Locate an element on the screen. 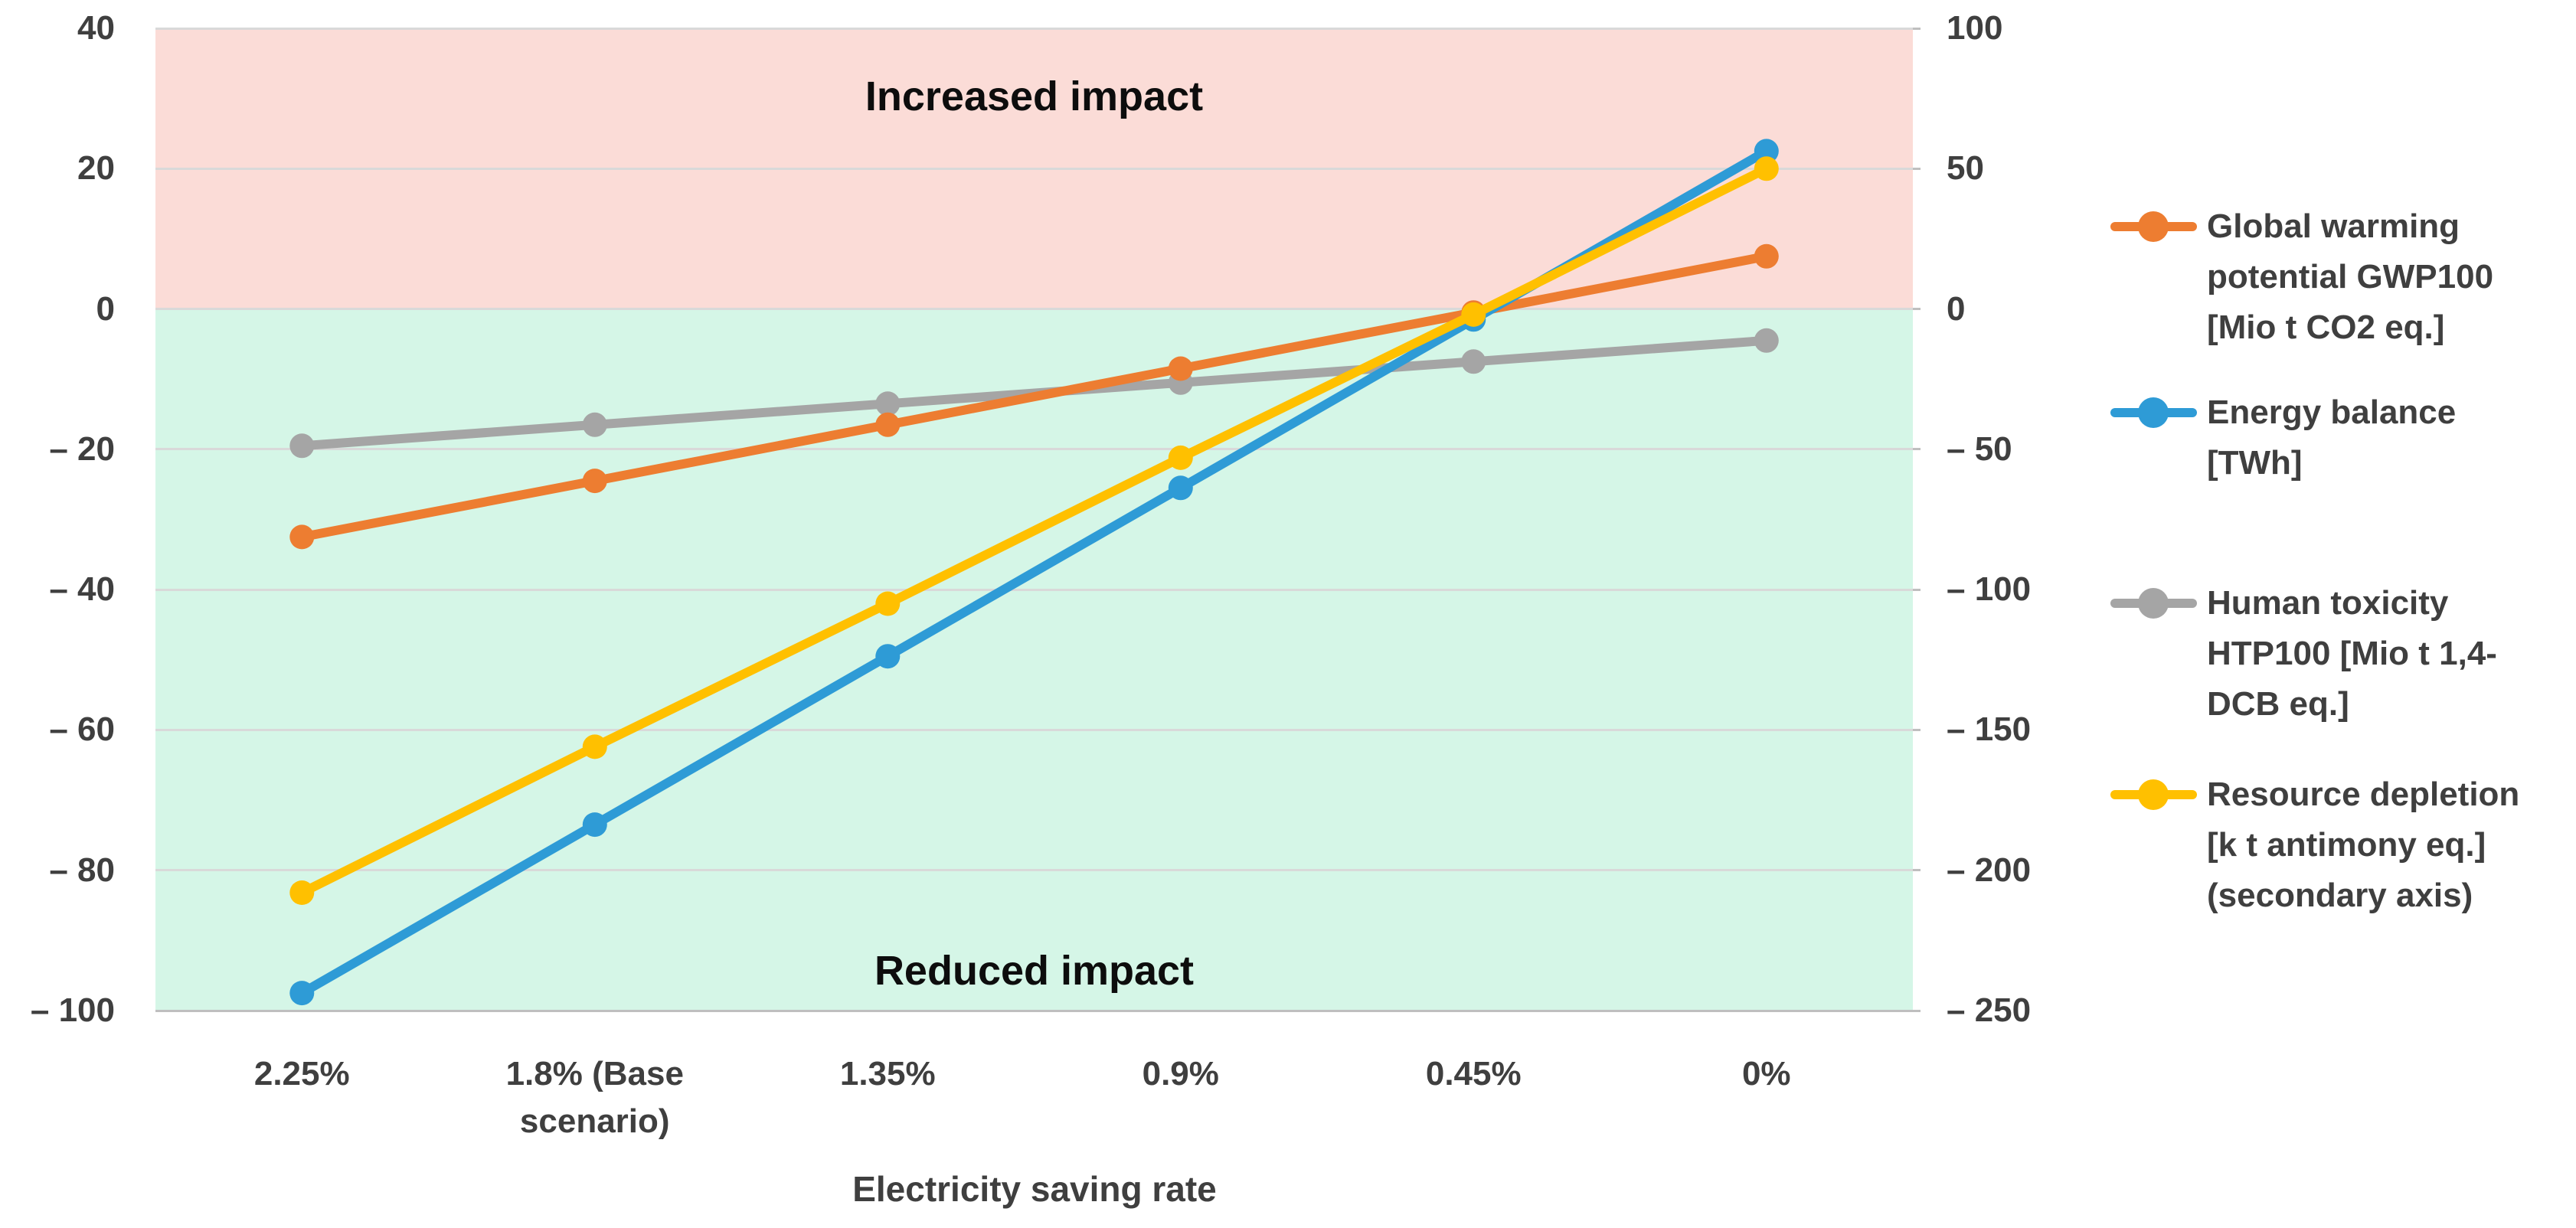 This screenshot has height=1228, width=2576. x-axis-tick-label: 0% is located at coordinates (1766, 1073).